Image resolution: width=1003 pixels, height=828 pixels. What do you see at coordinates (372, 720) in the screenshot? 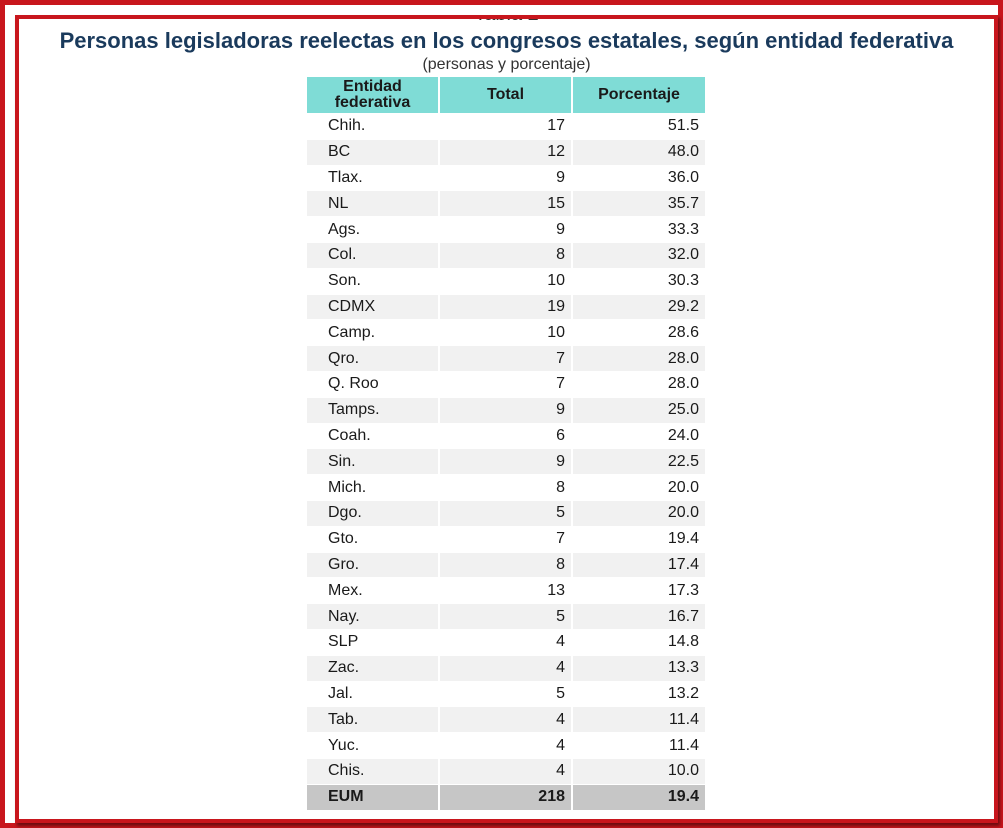
I see `cell-entity: Tab.` at bounding box center [372, 720].